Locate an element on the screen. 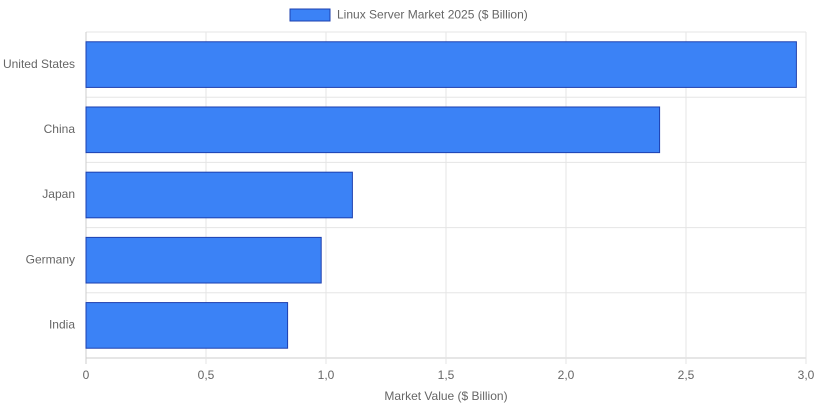 This screenshot has width=818, height=409. legend-swatch is located at coordinates (310, 15).